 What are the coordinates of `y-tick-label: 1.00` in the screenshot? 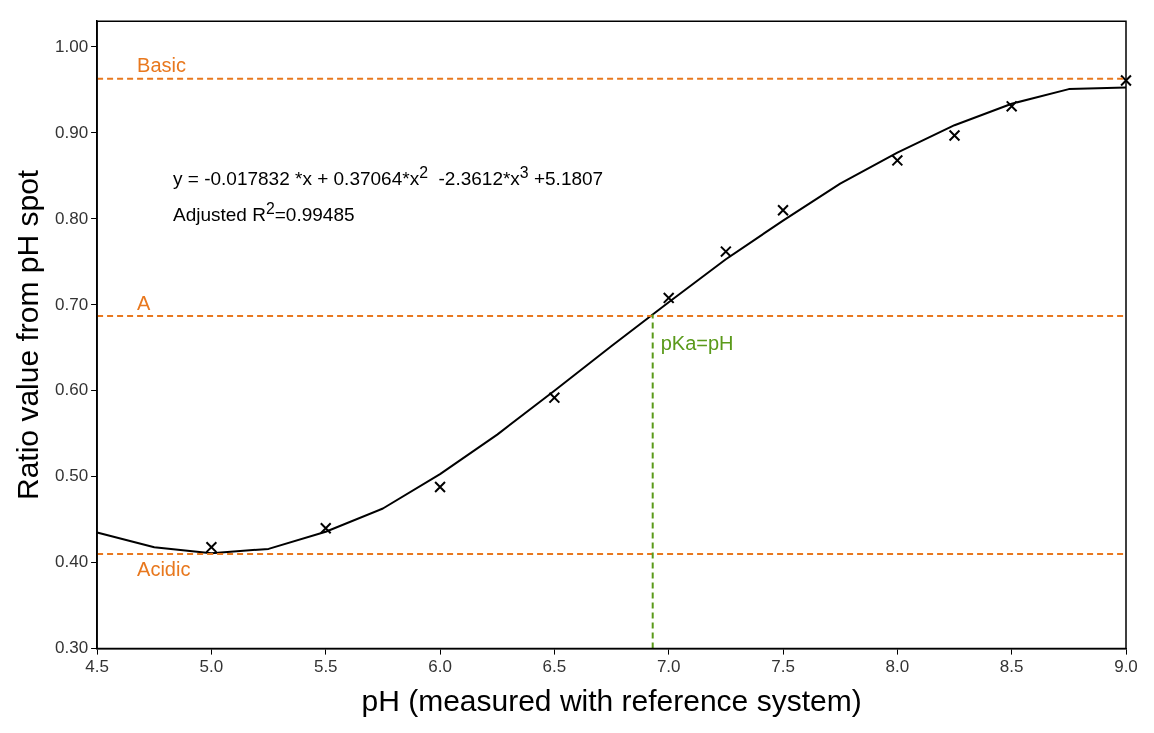 It's located at (71, 46).